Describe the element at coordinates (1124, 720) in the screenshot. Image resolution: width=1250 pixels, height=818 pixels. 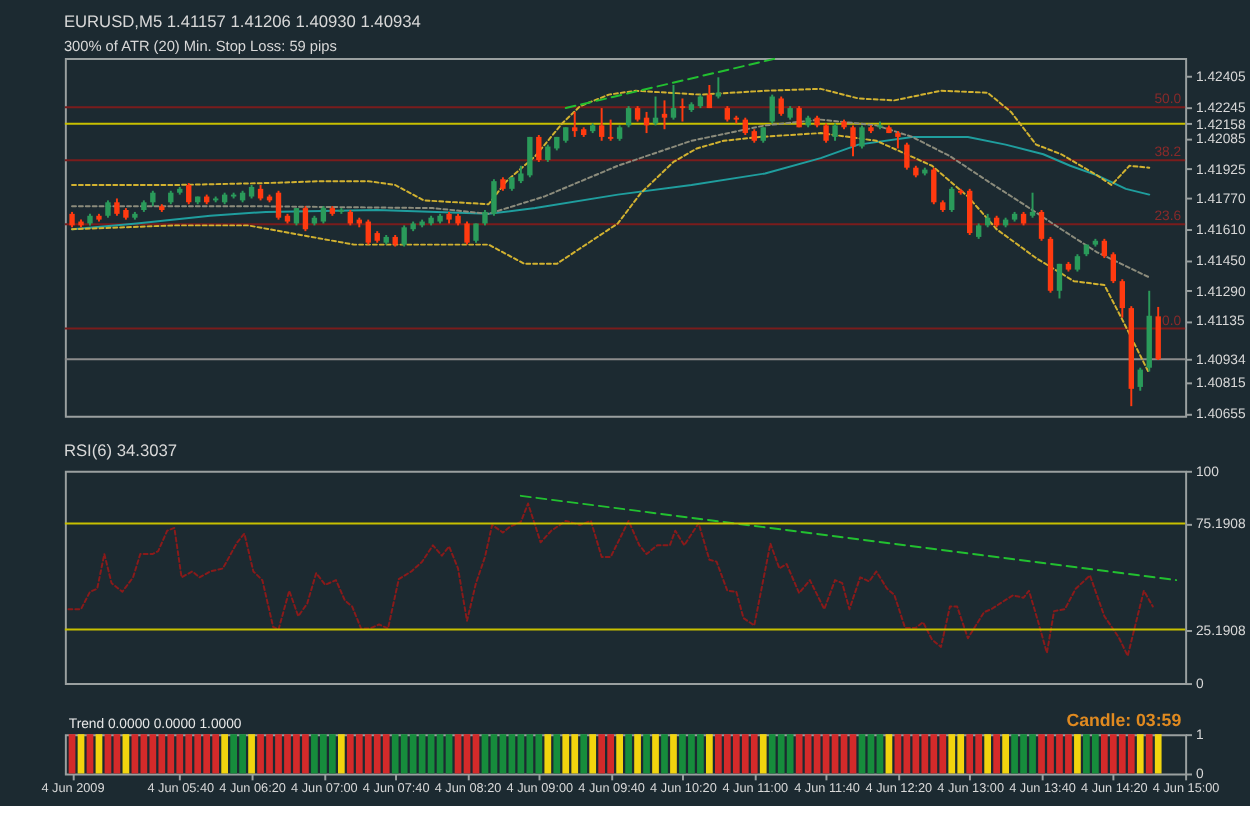
I see `text: Candle: 03:59` at that location.